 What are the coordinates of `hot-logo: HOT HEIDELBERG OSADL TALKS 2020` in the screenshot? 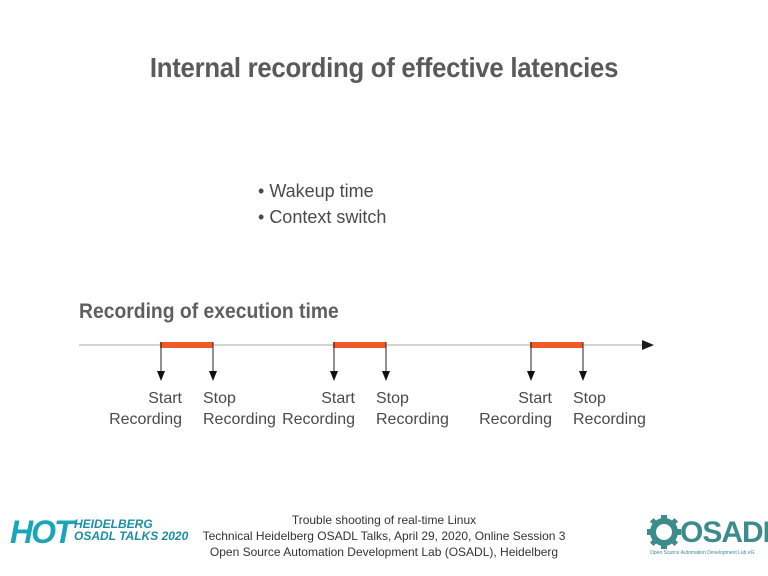 It's located at (100, 532).